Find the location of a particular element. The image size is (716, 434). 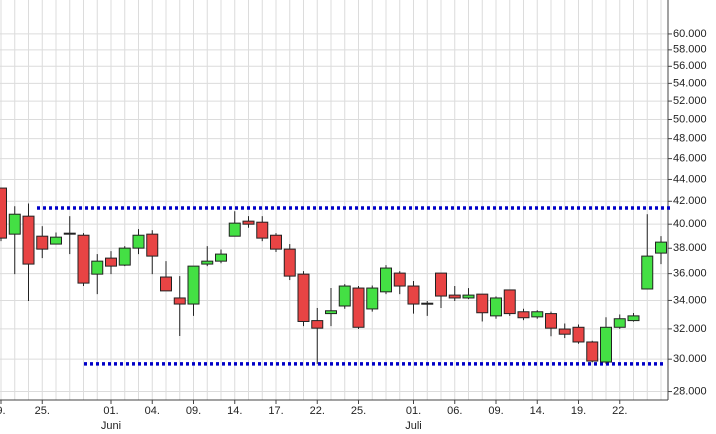

x-tick-label: 19. is located at coordinates (578, 411).